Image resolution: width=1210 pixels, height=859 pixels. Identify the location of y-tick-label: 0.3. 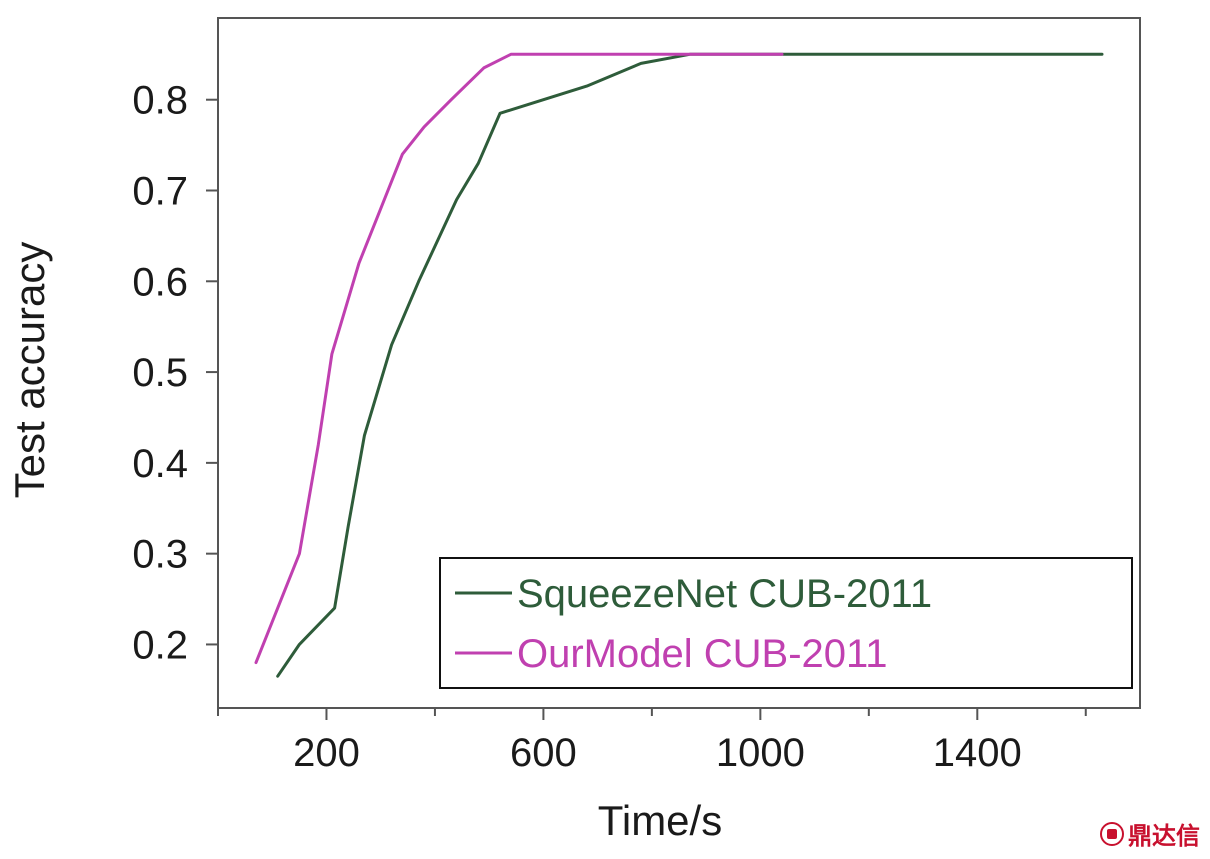
(160, 555).